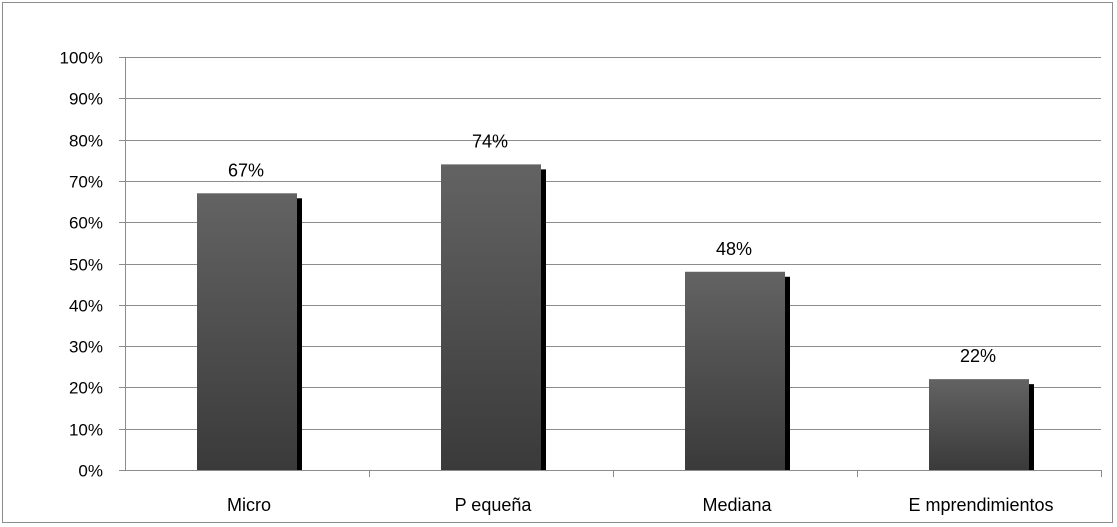 The width and height of the screenshot is (1117, 527). Describe the element at coordinates (246, 170) in the screenshot. I see `data-label: 67%` at that location.